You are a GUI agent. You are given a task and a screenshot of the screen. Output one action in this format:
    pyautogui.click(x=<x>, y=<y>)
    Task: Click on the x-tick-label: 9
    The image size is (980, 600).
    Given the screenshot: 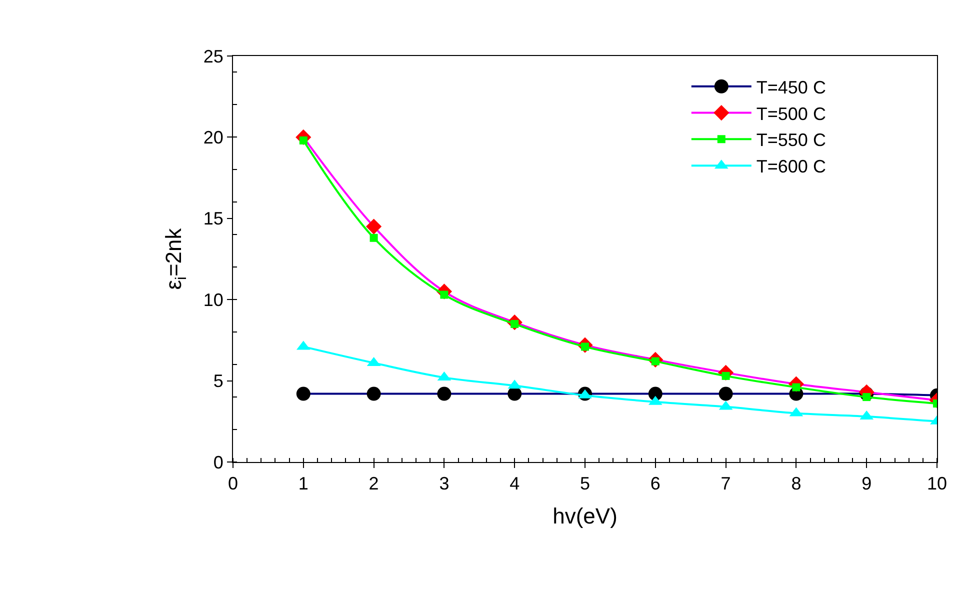 What is the action you would take?
    pyautogui.click(x=867, y=484)
    